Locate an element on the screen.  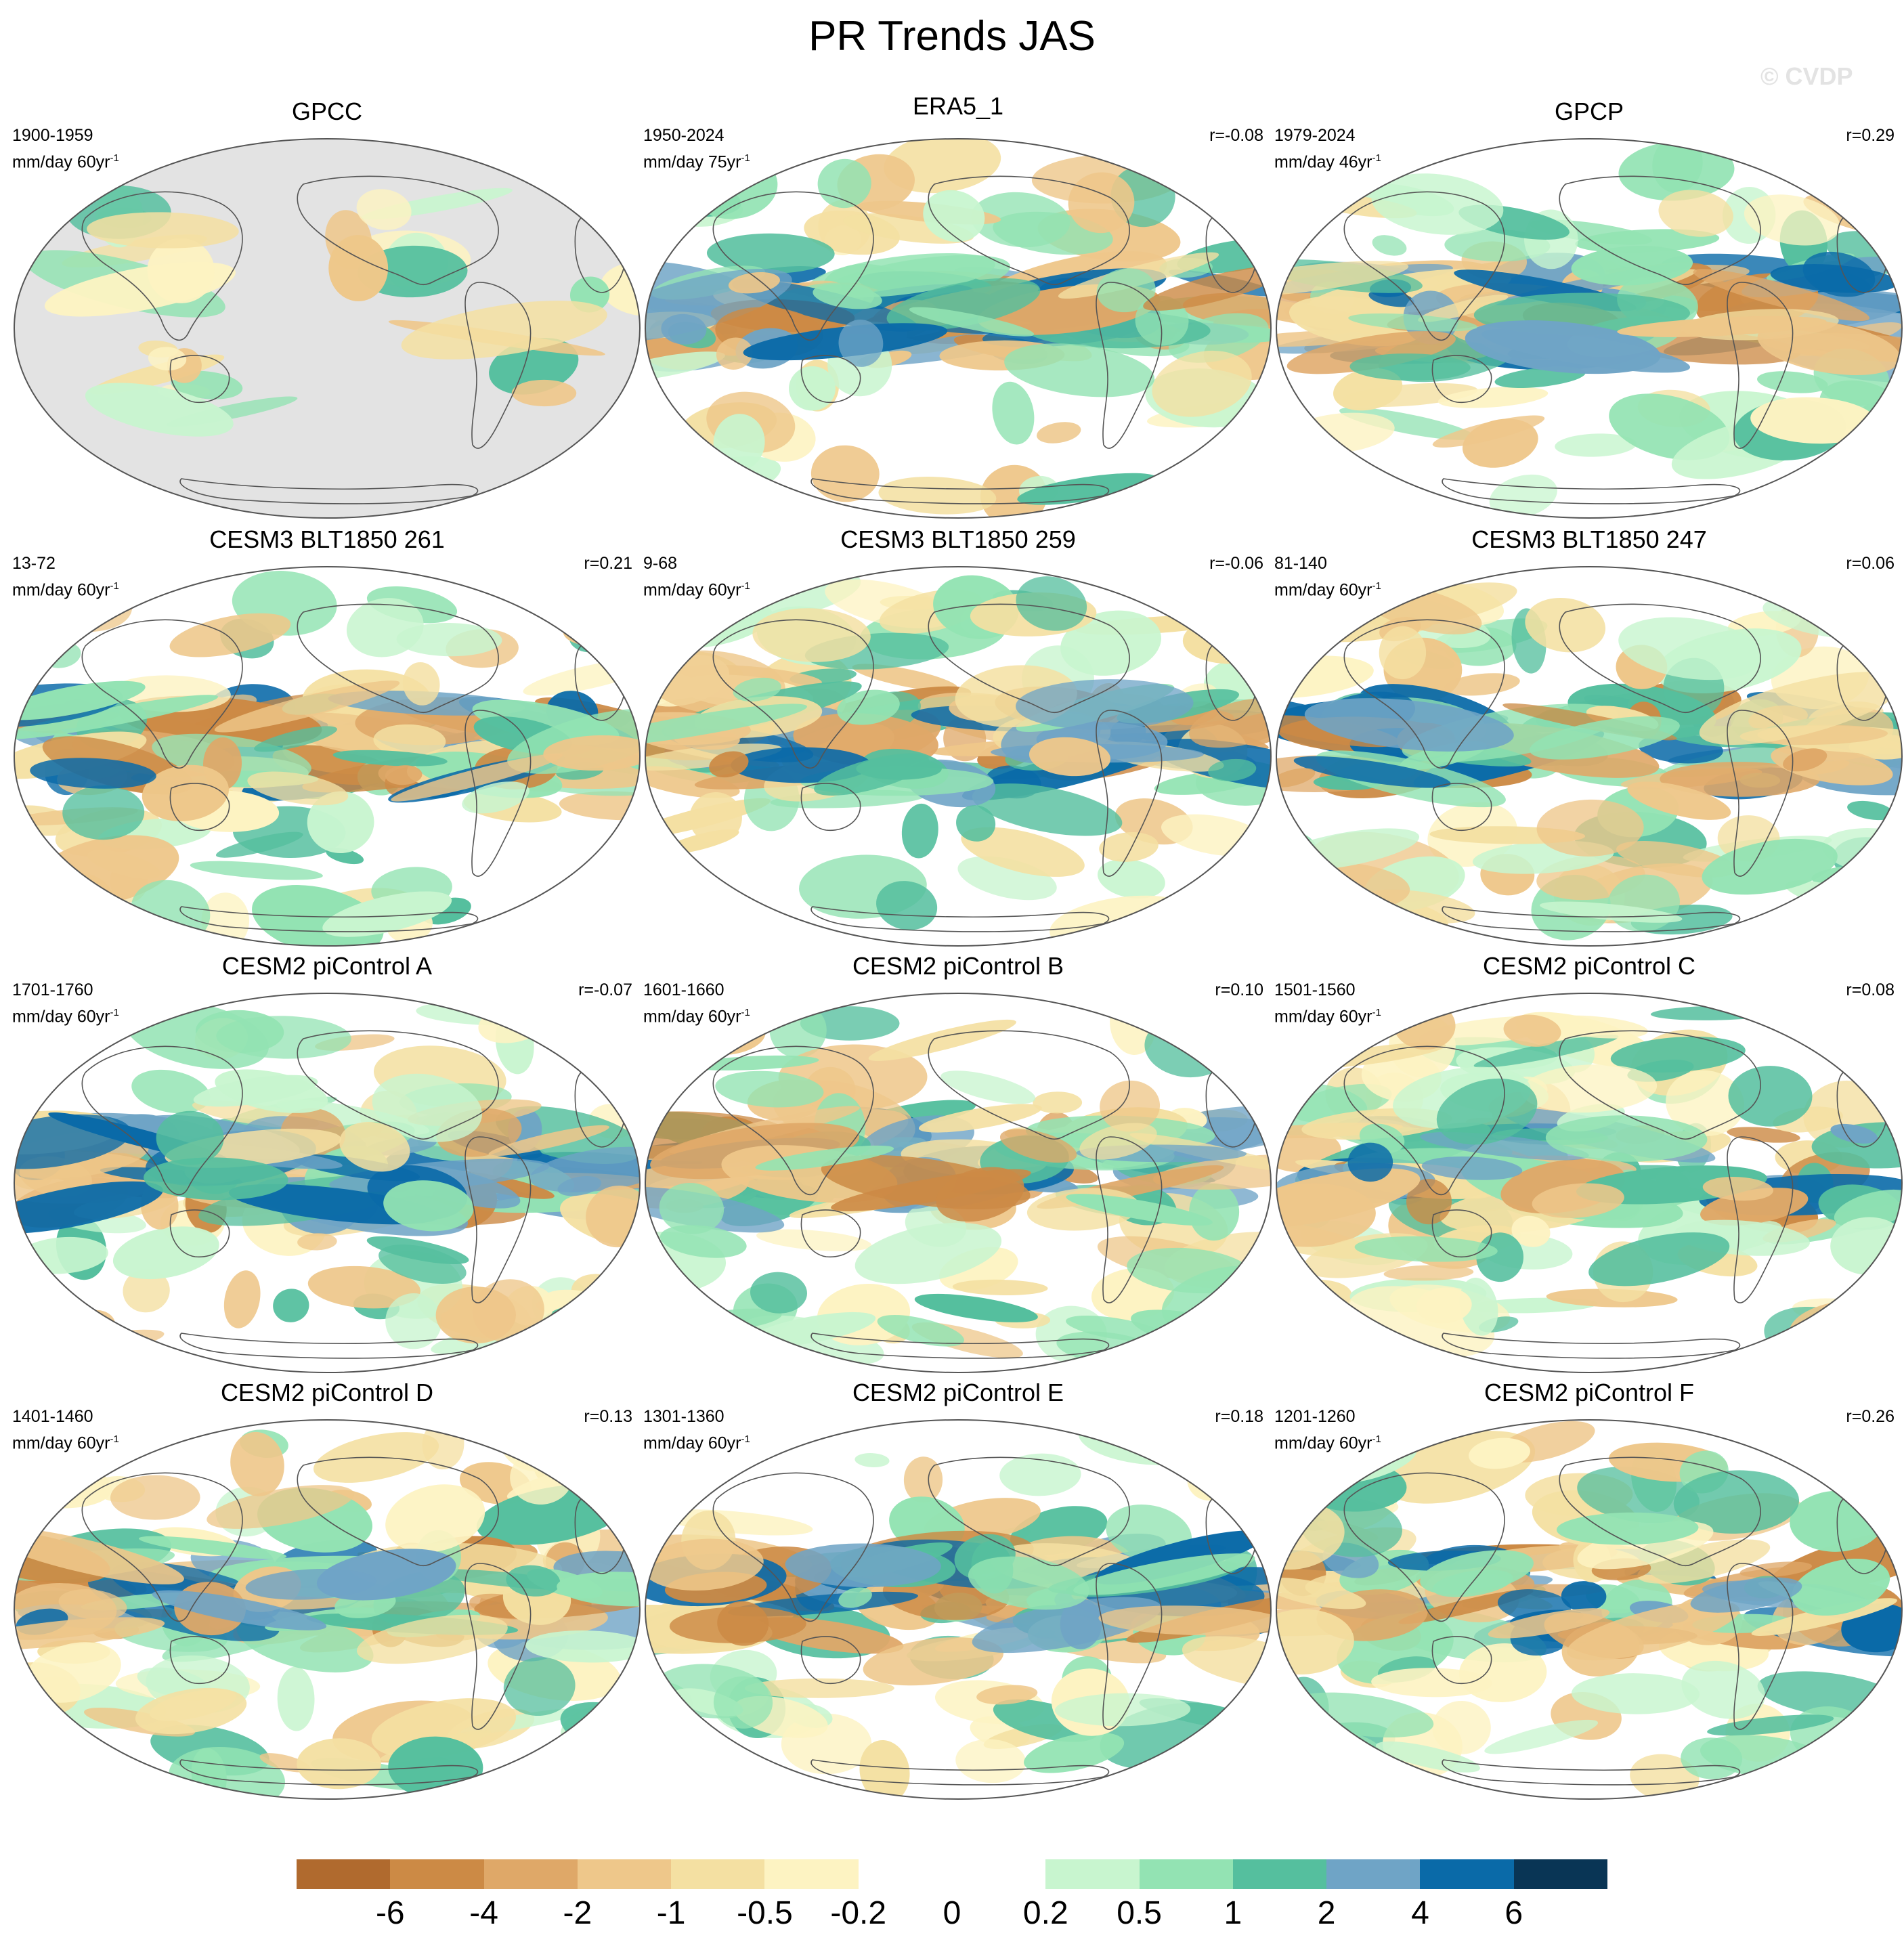
colorbar-tick-label: 0.5 is located at coordinates (1140, 1913).